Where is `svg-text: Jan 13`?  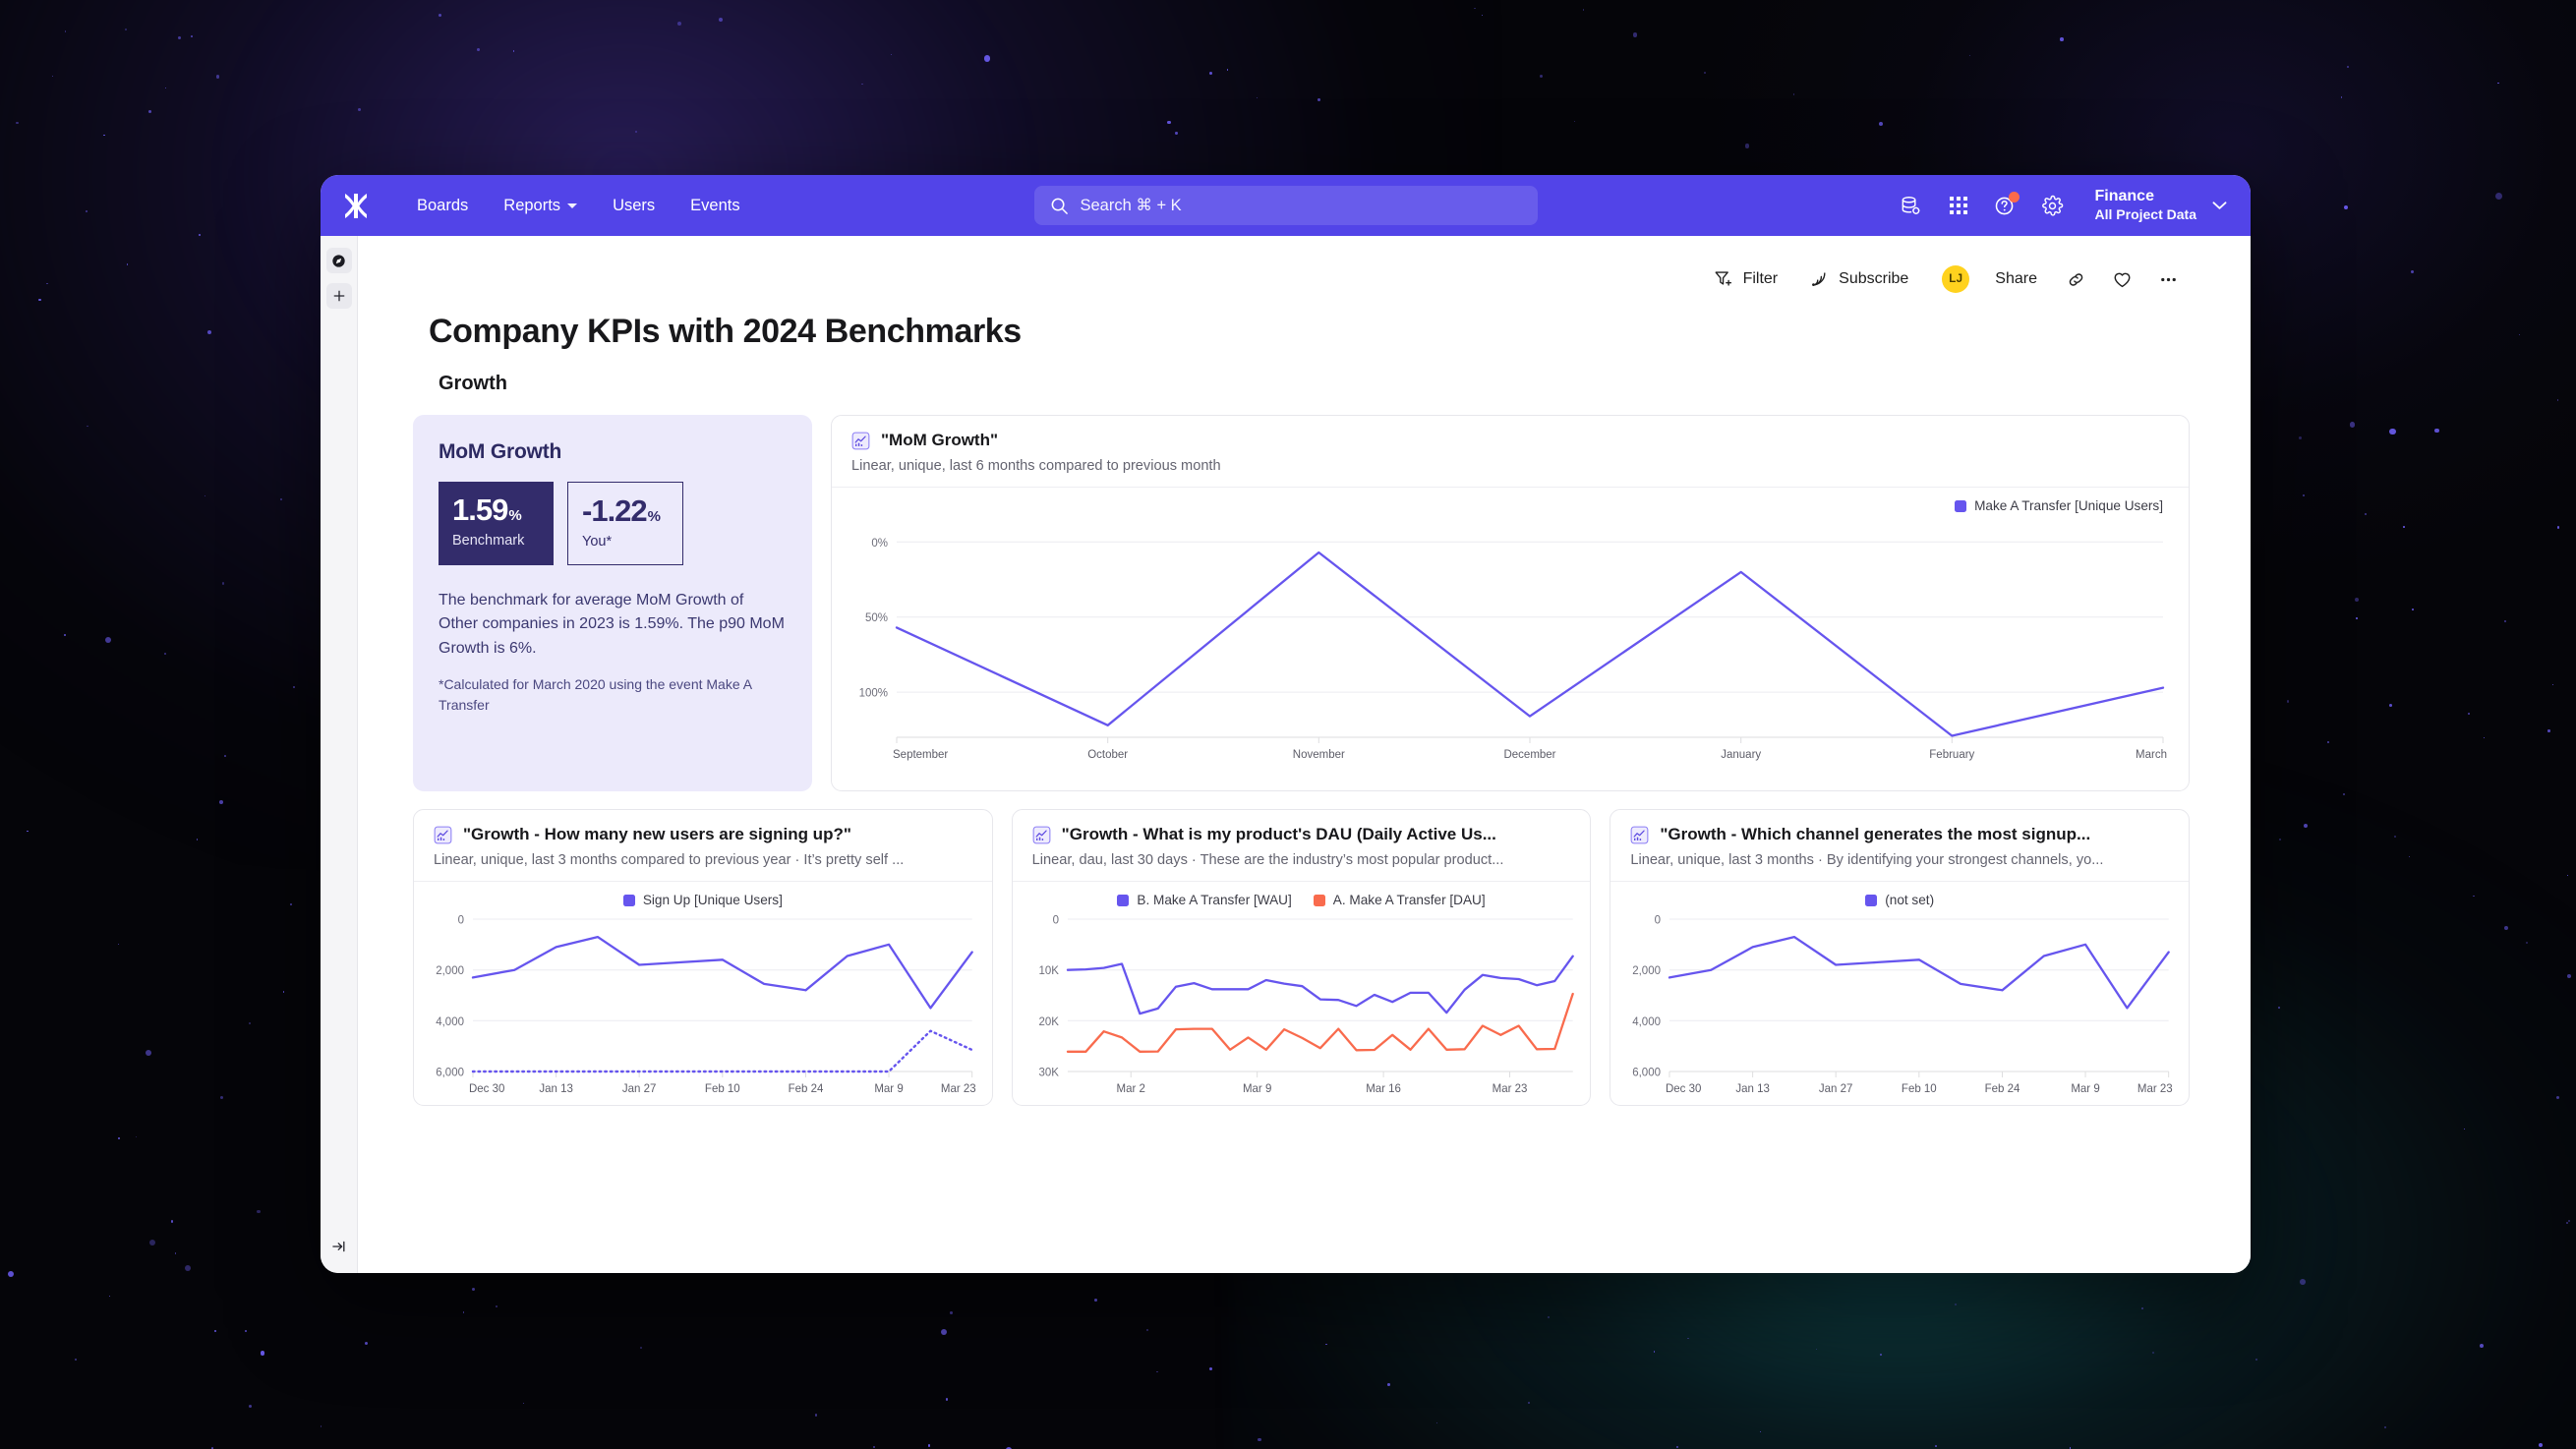 svg-text: Jan 13 is located at coordinates (1753, 1089).